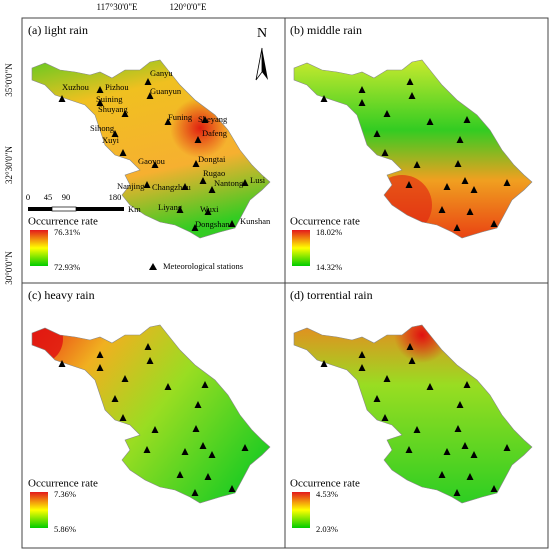 The image size is (550, 551). What do you see at coordinates (180, 117) in the screenshot?
I see `station-name: Funing` at bounding box center [180, 117].